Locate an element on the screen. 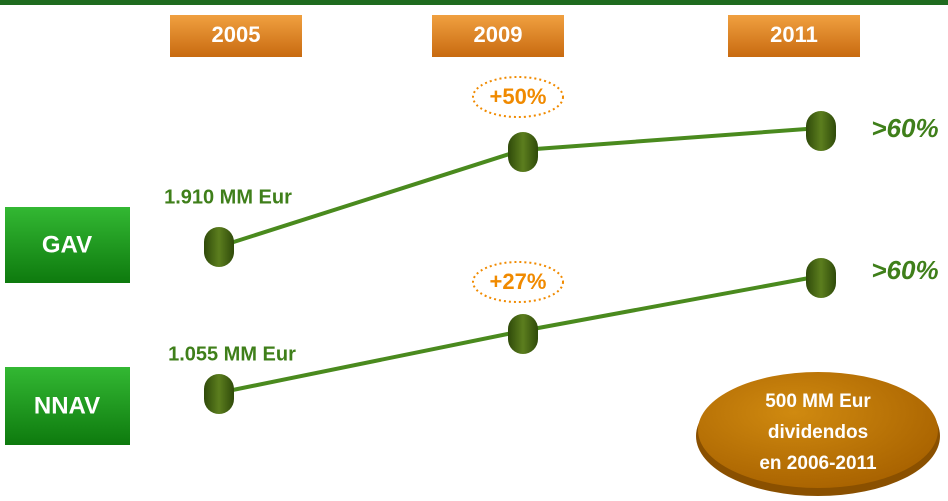 The width and height of the screenshot is (948, 501). year: 2009 is located at coordinates (498, 34).